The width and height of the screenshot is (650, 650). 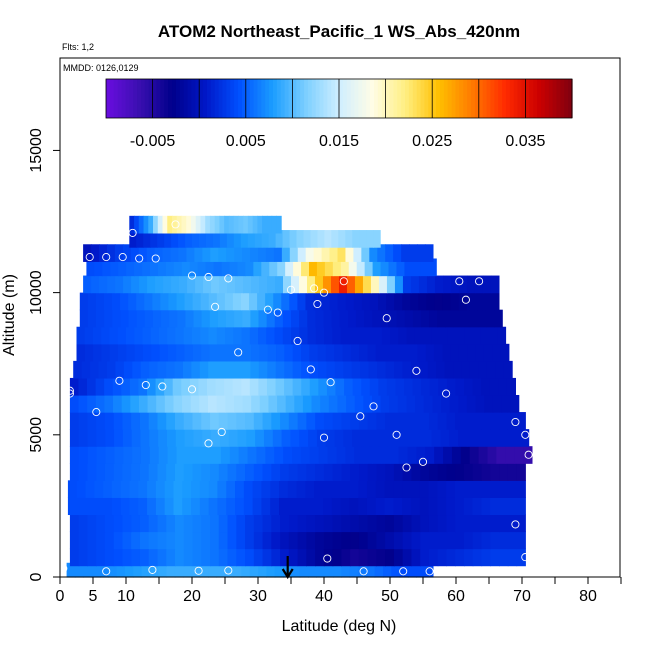 What do you see at coordinates (36, 435) in the screenshot?
I see `y-tick-label: 5000` at bounding box center [36, 435].